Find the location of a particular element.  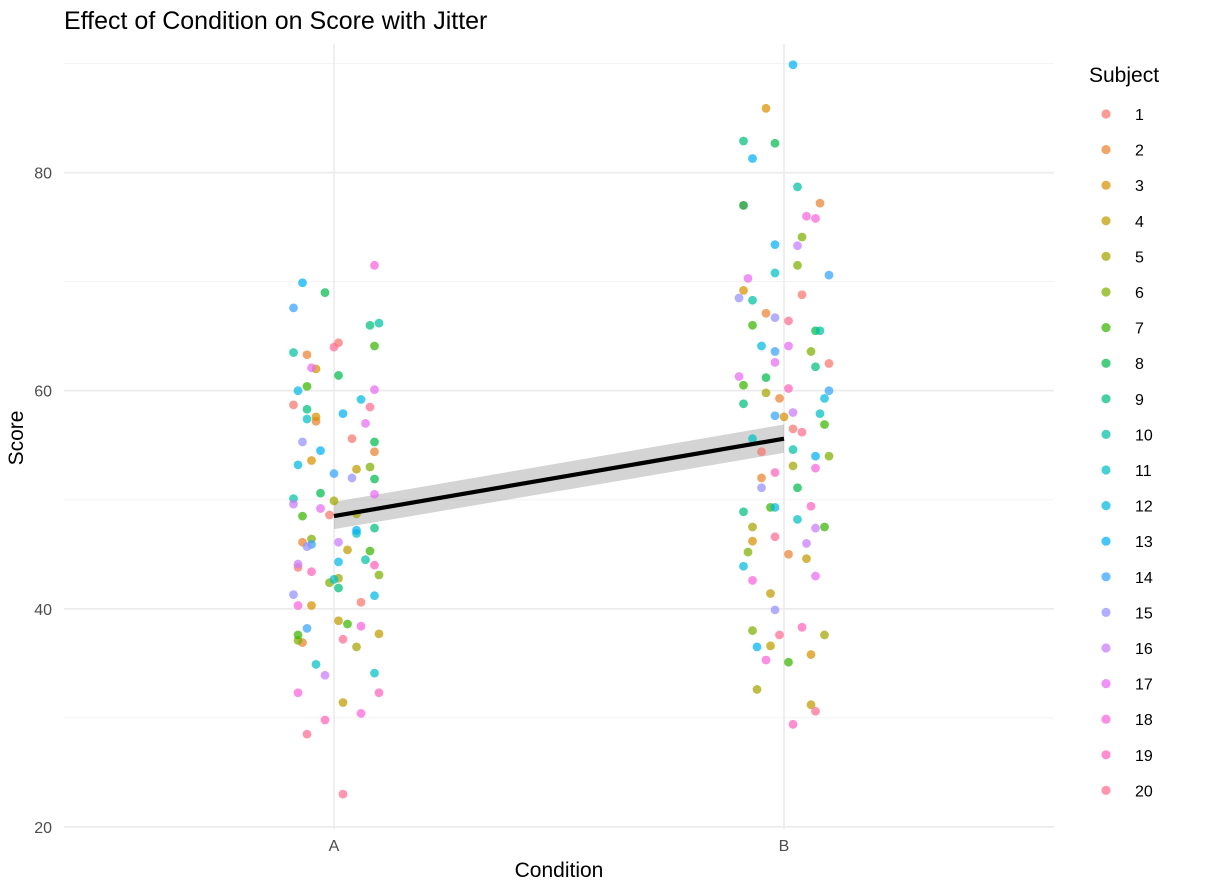

x-tick-label: A is located at coordinates (334, 846).